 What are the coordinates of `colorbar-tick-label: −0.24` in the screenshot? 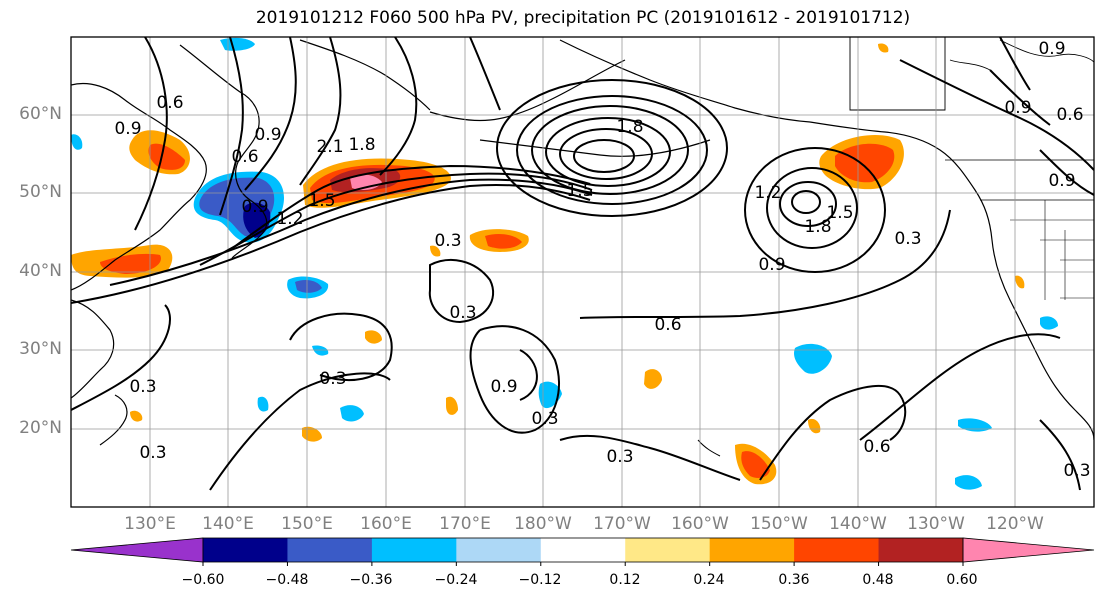 It's located at (456, 580).